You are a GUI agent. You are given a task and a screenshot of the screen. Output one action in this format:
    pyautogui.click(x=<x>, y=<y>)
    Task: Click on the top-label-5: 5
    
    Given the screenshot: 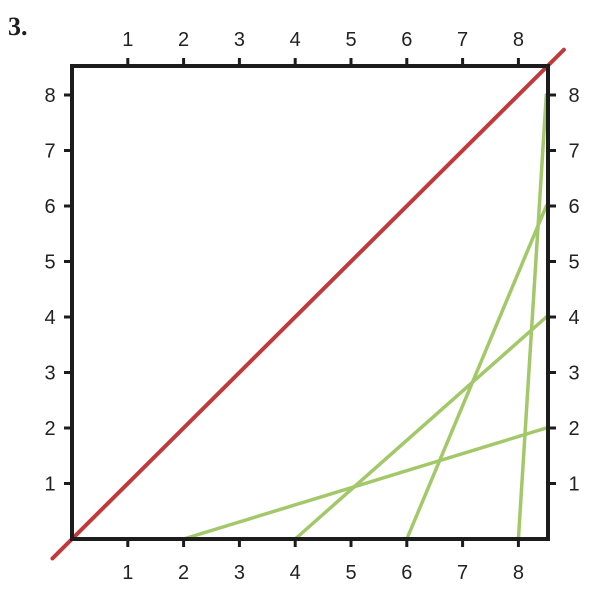 What is the action you would take?
    pyautogui.click(x=350, y=40)
    